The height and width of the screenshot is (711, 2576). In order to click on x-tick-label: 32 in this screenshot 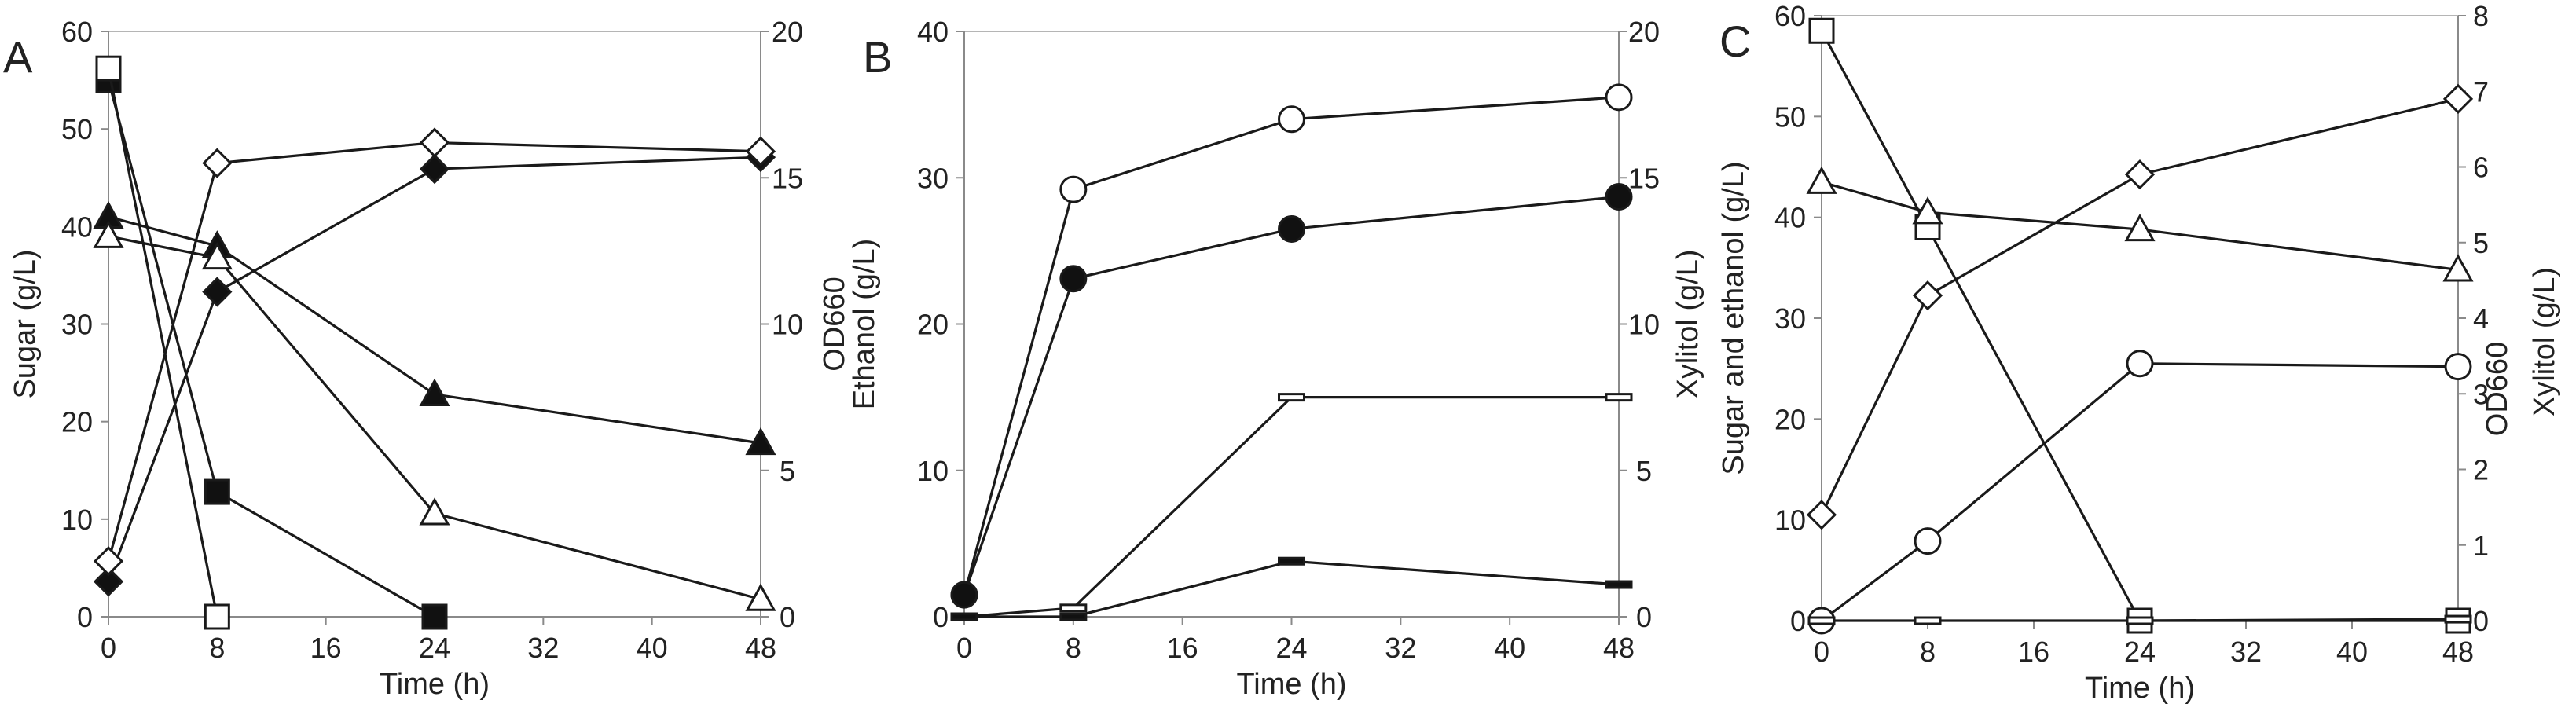, I will do `click(1400, 648)`.